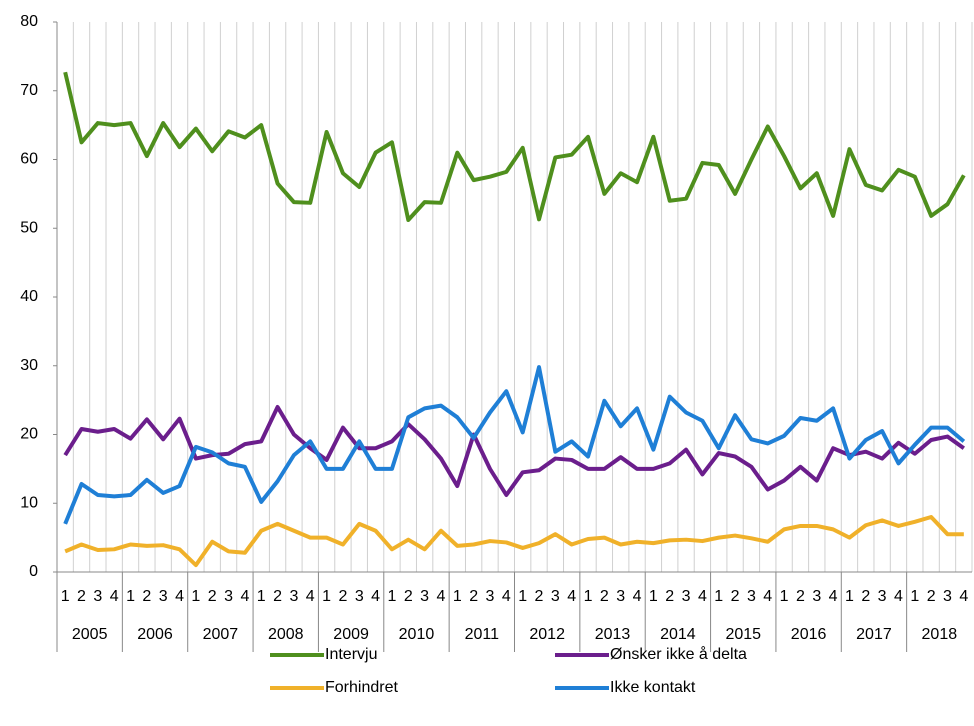  I want to click on y-tick-label: 10, so click(29, 502).